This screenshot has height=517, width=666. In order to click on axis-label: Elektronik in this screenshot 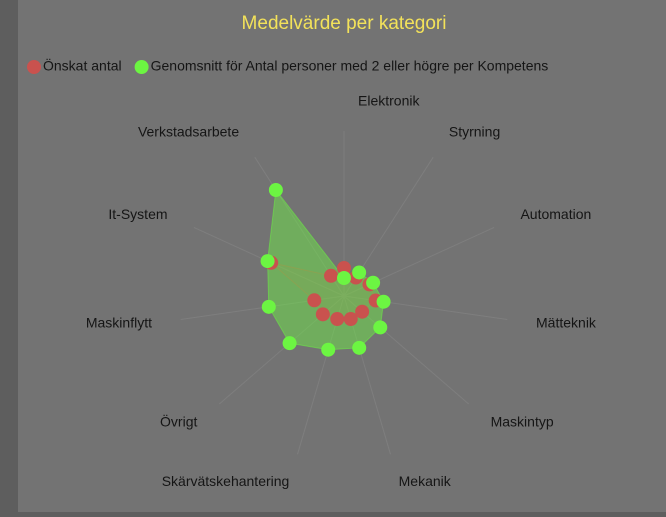, I will do `click(389, 101)`.